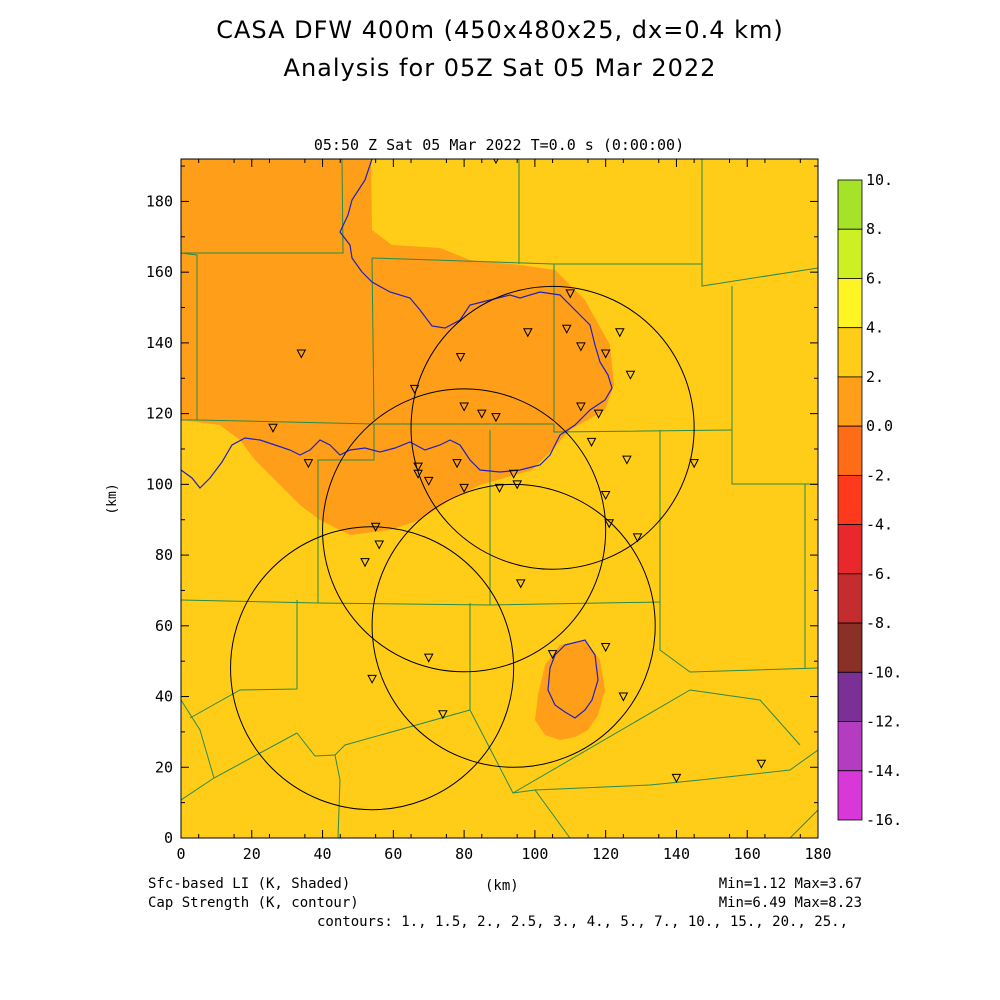  What do you see at coordinates (875, 377) in the screenshot?
I see `colorbar-label: 2.` at bounding box center [875, 377].